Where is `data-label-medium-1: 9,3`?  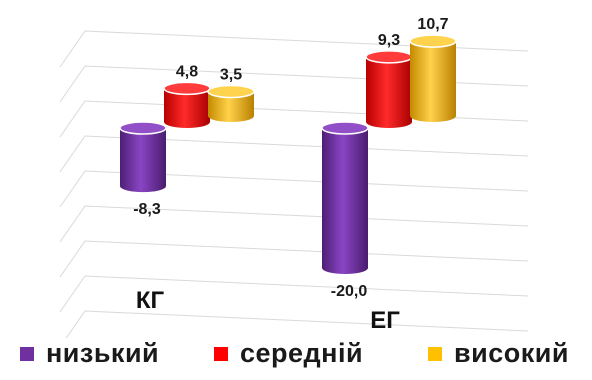 data-label-medium-1: 9,3 is located at coordinates (389, 40).